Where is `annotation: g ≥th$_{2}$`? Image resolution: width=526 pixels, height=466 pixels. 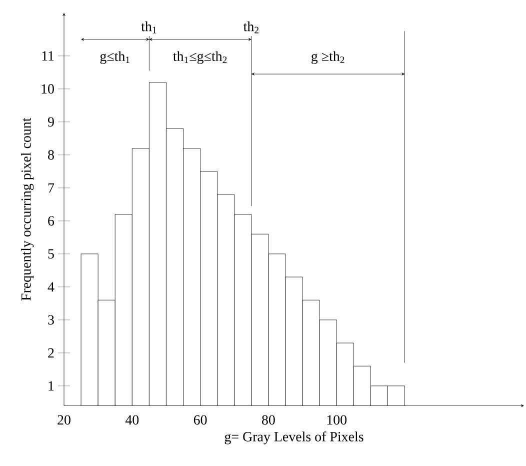 annotation: g ≥th$_{2}$ is located at coordinates (328, 57).